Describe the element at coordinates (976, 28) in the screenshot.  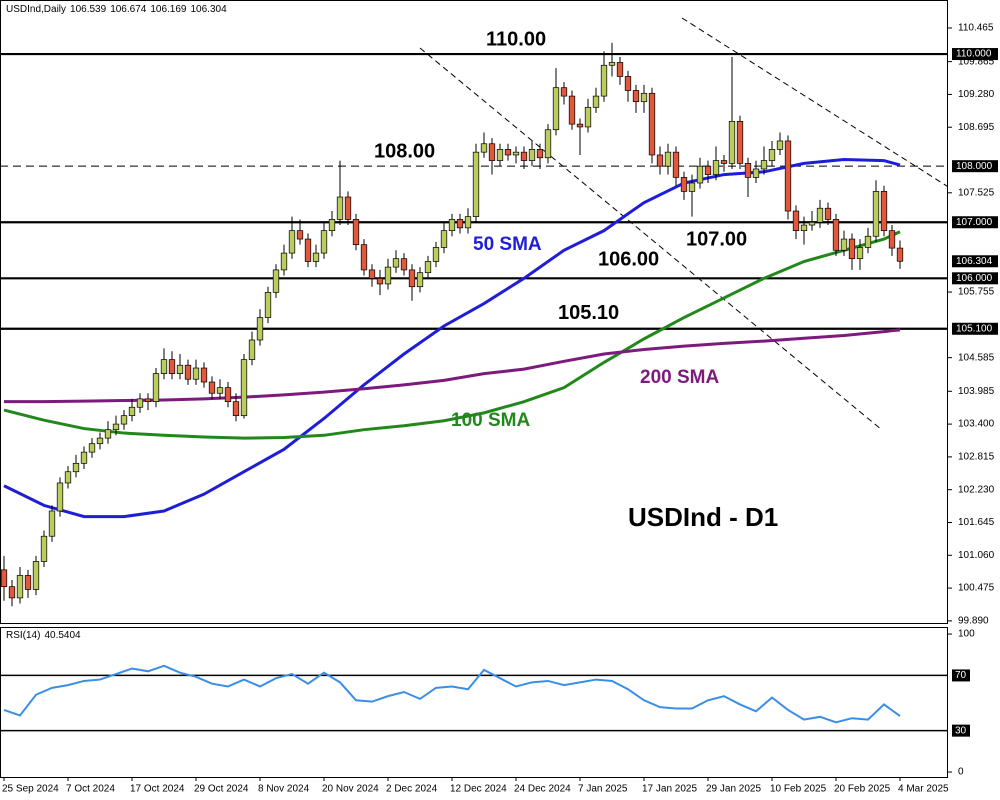
I see `y-tick-label: 110.465` at that location.